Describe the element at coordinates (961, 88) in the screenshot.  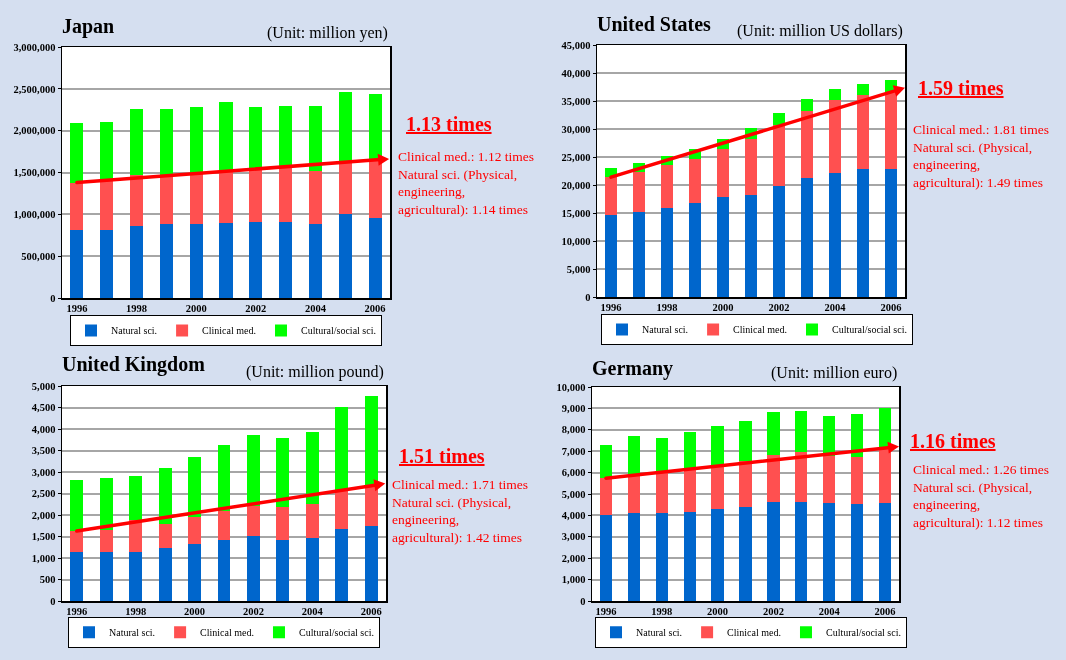
I see `text: 1.59 times` at that location.